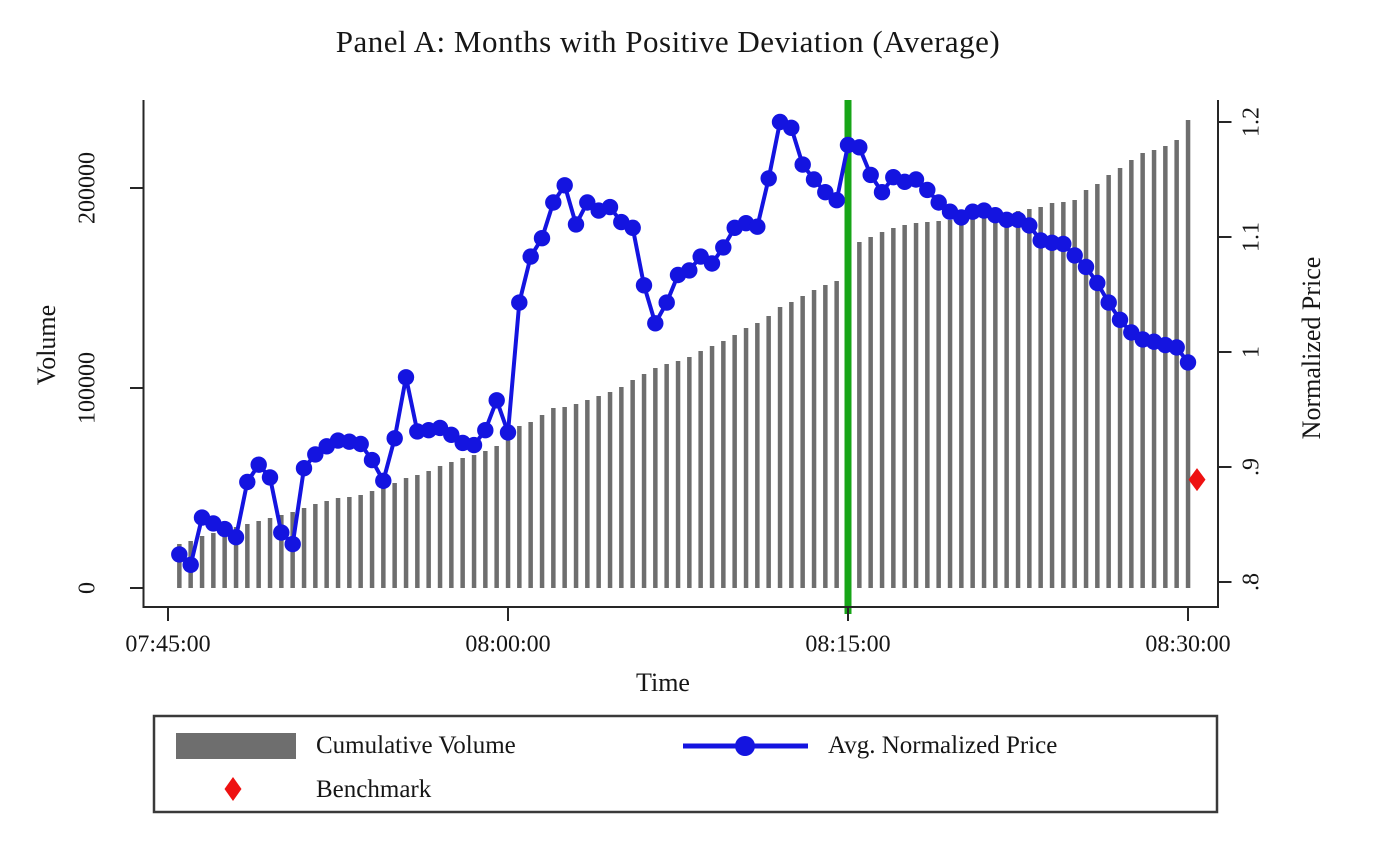 Image resolution: width=1400 pixels, height=852 pixels. Describe the element at coordinates (745, 746) in the screenshot. I see `legend-circle-marker-icon` at that location.